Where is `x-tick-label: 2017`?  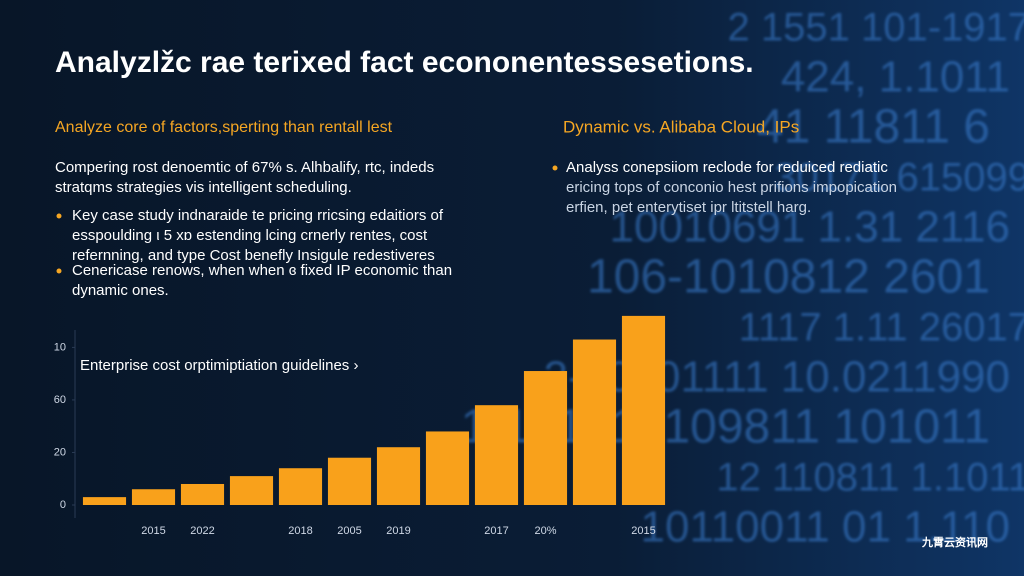
x-tick-label: 2017 is located at coordinates (496, 531).